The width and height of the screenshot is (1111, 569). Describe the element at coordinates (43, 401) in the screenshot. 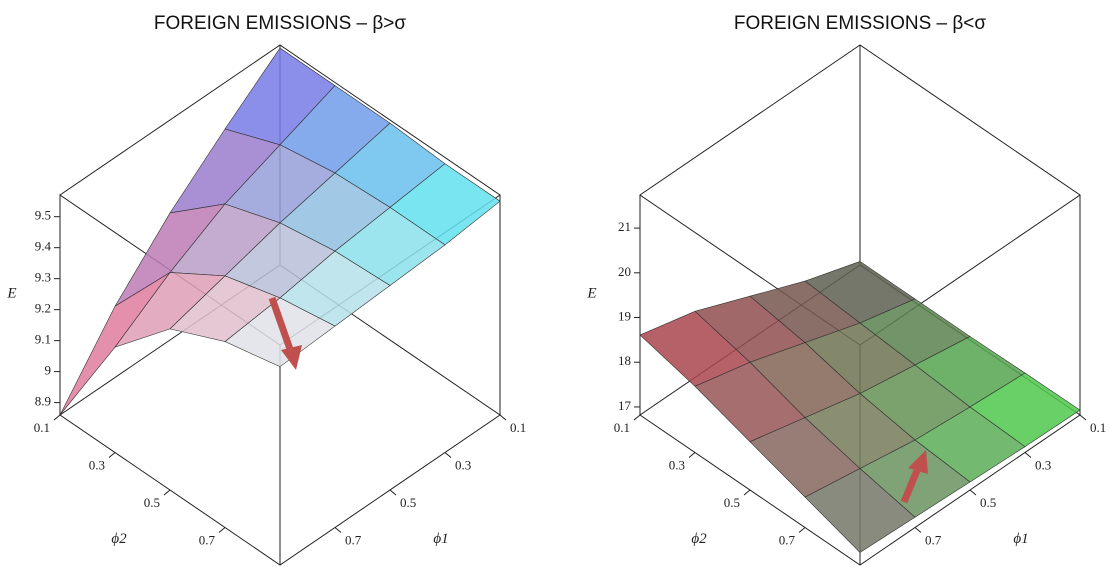

I see `z-tick-label: 8.9` at that location.